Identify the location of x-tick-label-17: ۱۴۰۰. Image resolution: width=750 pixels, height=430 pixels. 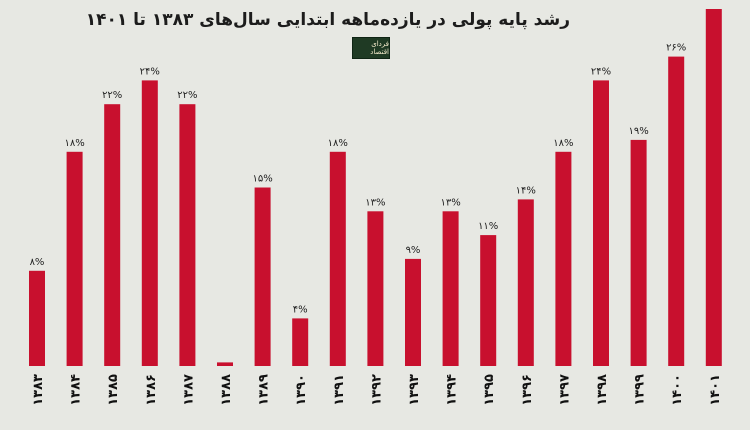
(677, 390).